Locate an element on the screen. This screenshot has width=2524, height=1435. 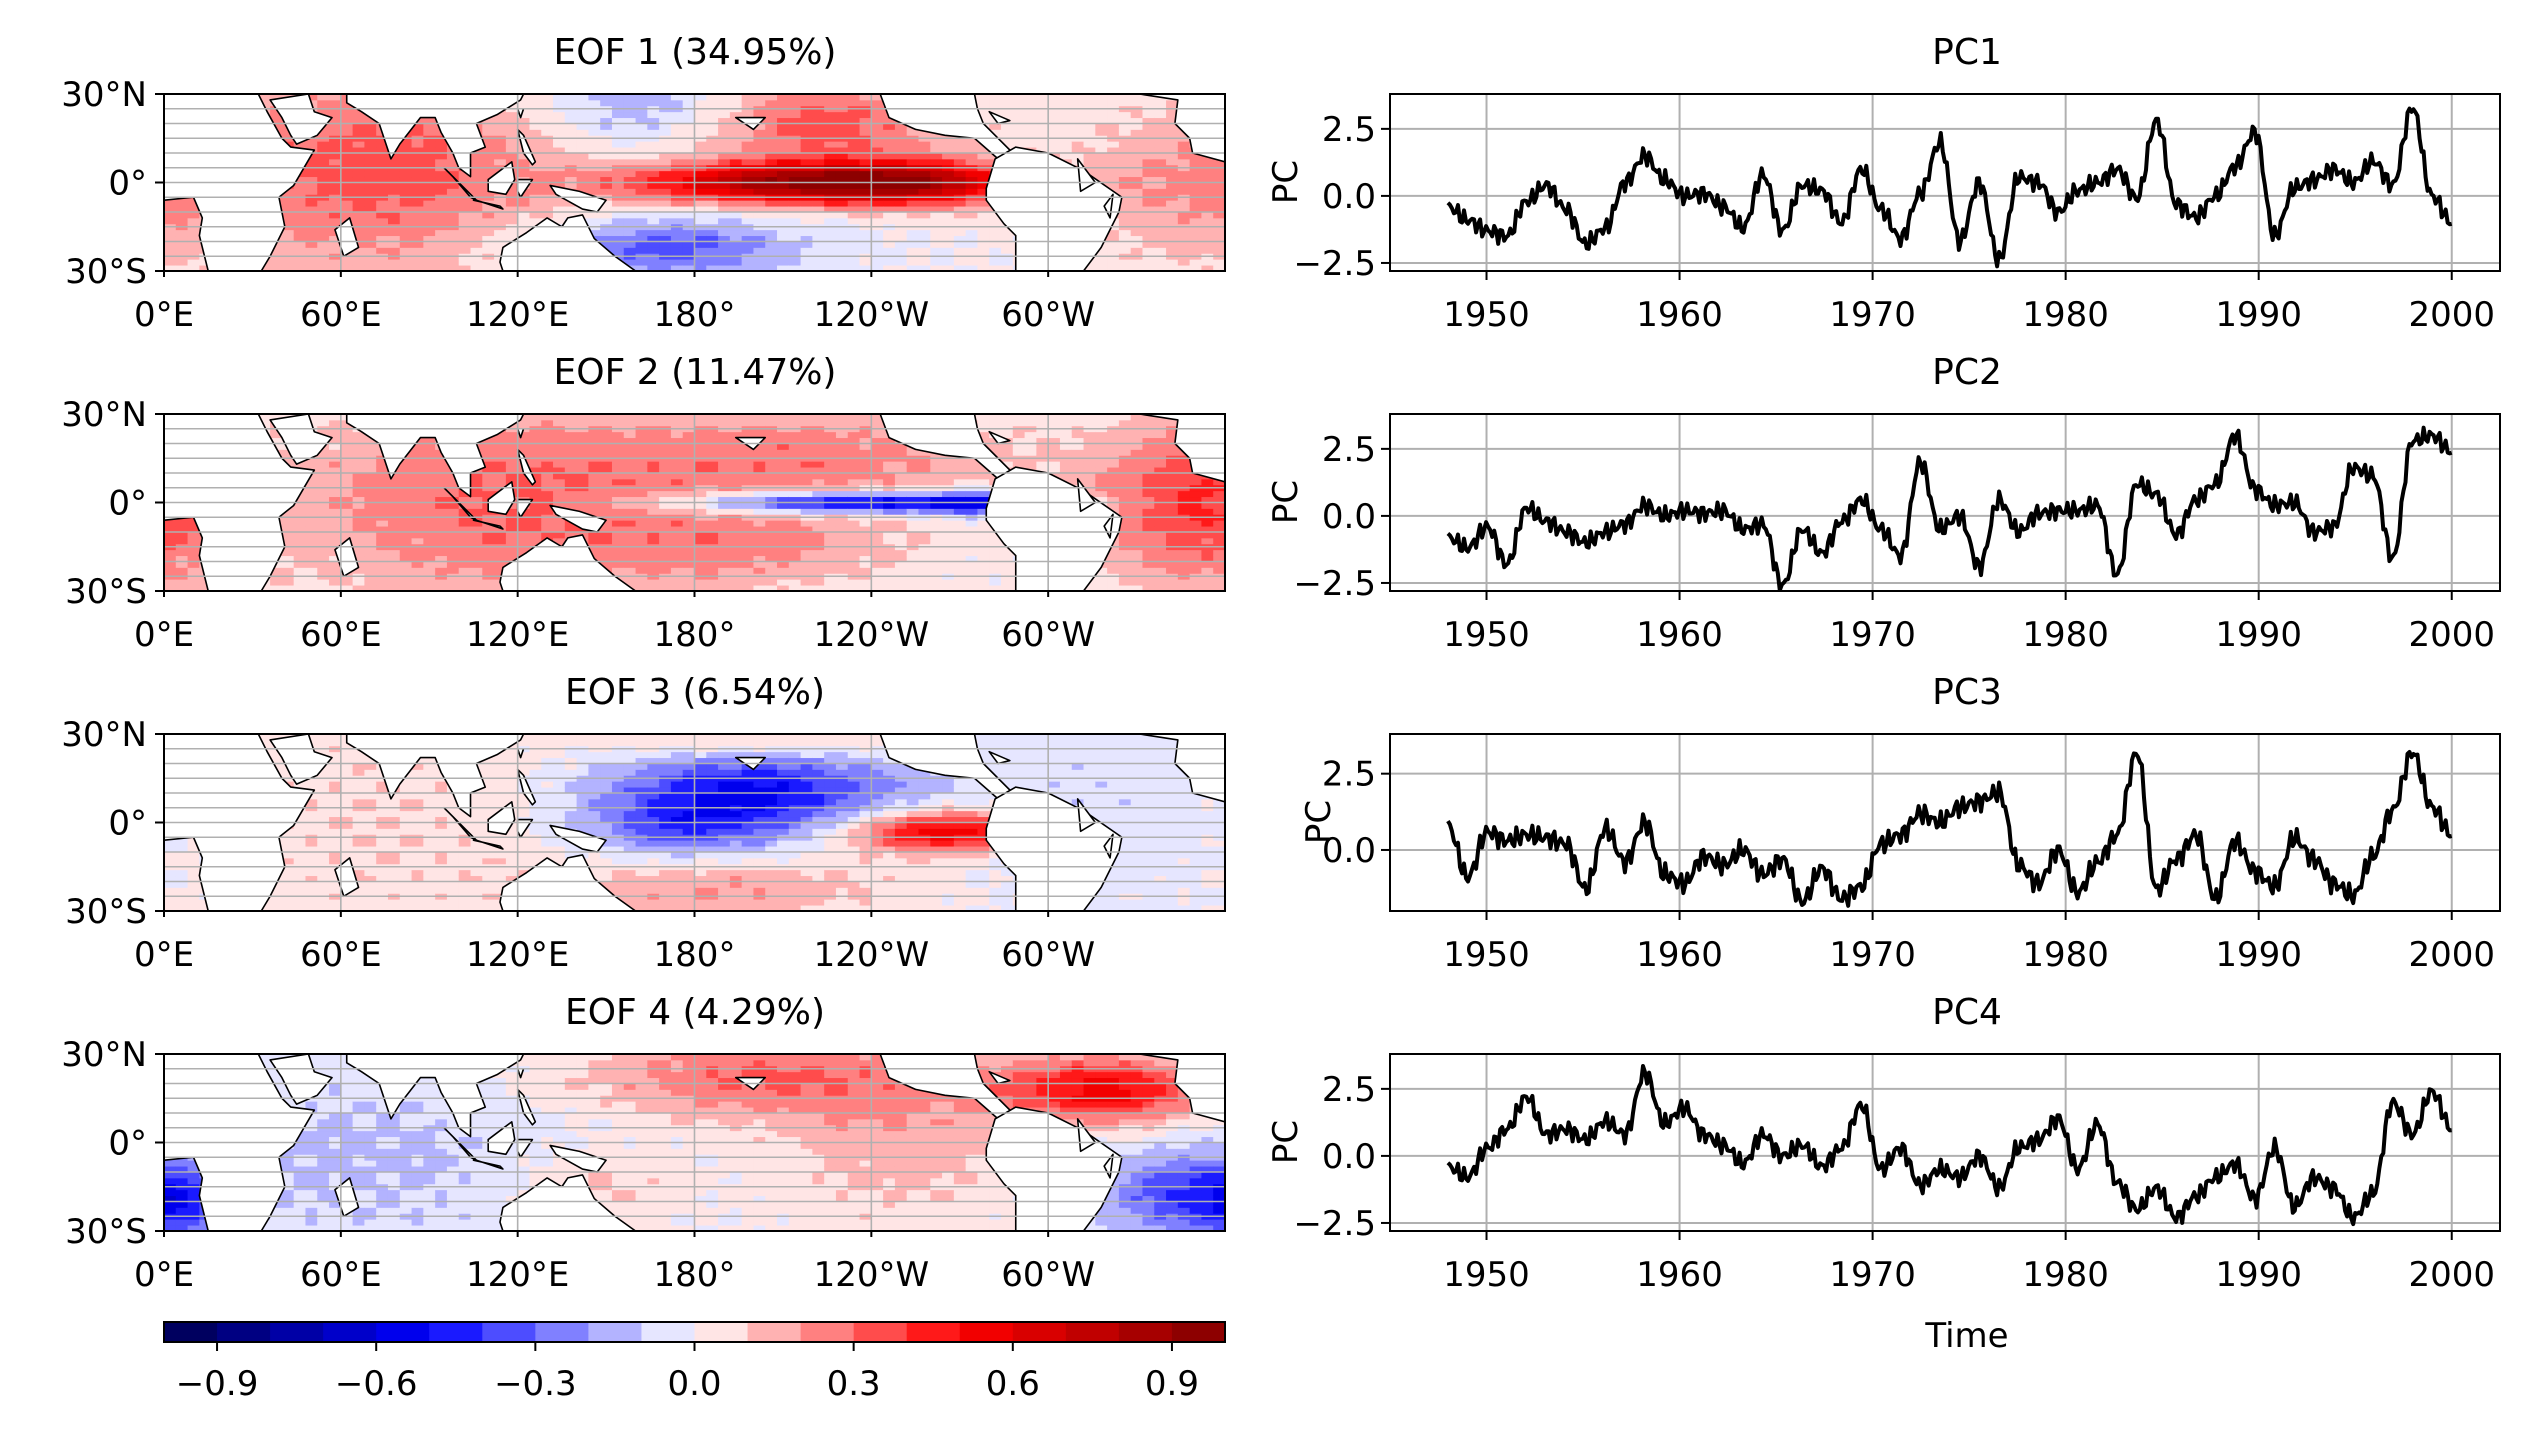
x-tick-label: 60°E is located at coordinates (341, 315).